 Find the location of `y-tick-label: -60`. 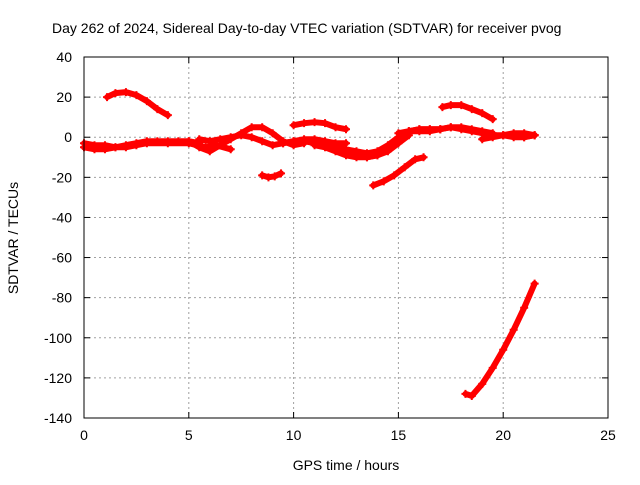

y-tick-label: -60 is located at coordinates (62, 258).